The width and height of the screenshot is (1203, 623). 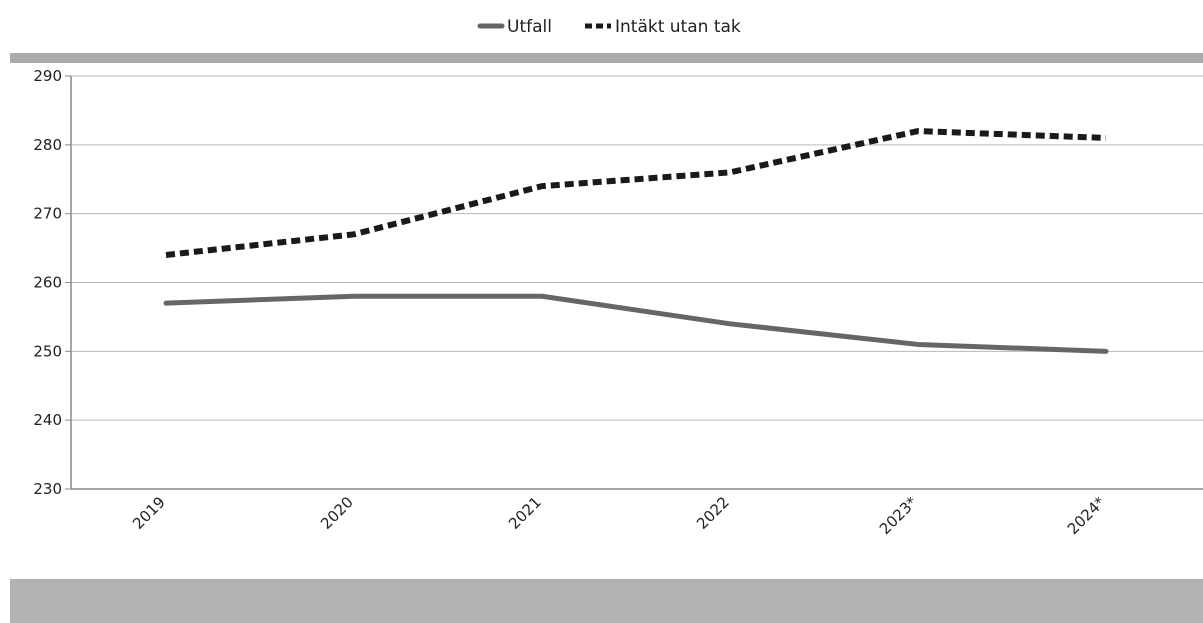 What do you see at coordinates (606, 58) in the screenshot?
I see `top-band` at bounding box center [606, 58].